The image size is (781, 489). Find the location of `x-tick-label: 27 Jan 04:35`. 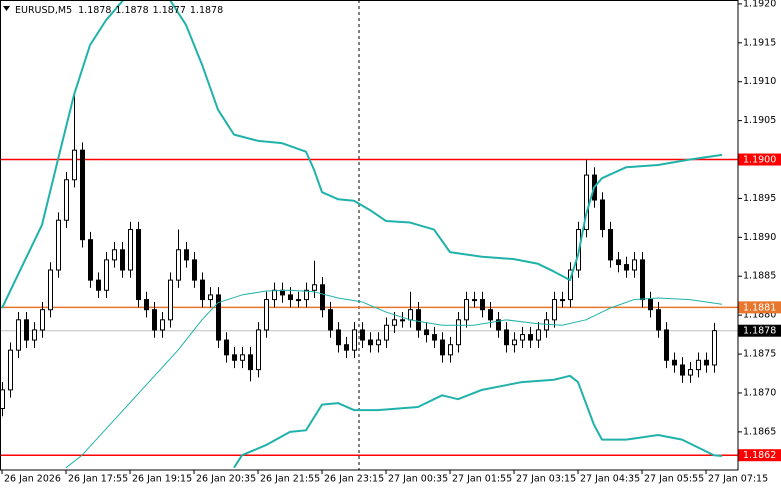

x-tick-label: 27 Jan 04:35 is located at coordinates (610, 479).